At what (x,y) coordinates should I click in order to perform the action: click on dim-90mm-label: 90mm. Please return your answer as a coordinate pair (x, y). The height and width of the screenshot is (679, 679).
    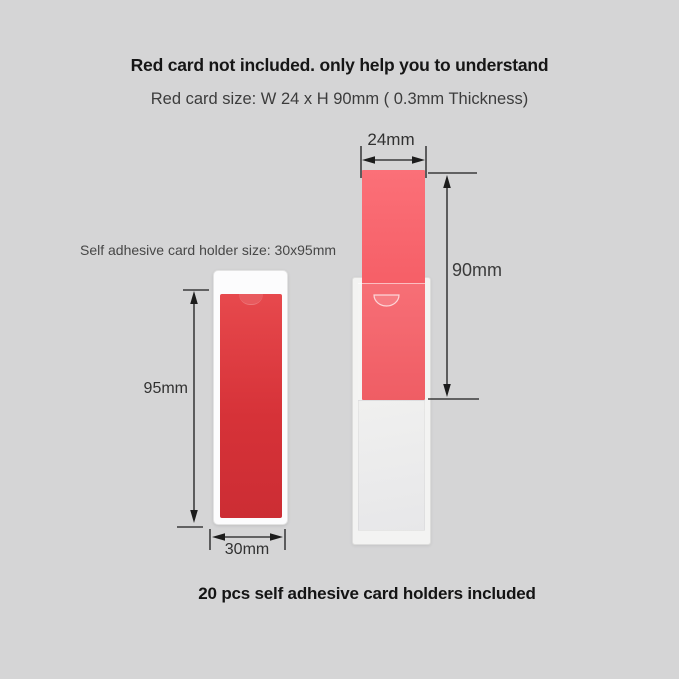
    Looking at the image, I should click on (477, 270).